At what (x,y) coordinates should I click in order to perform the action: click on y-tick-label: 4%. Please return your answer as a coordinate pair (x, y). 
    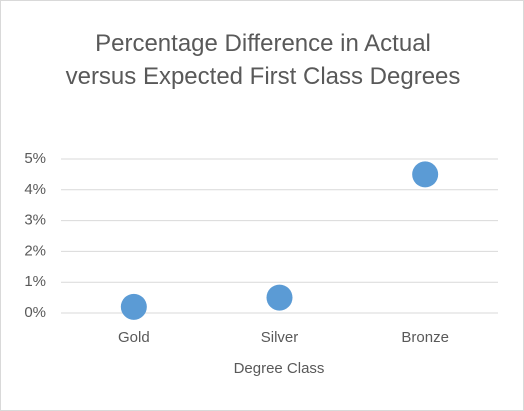
    Looking at the image, I should click on (35, 189).